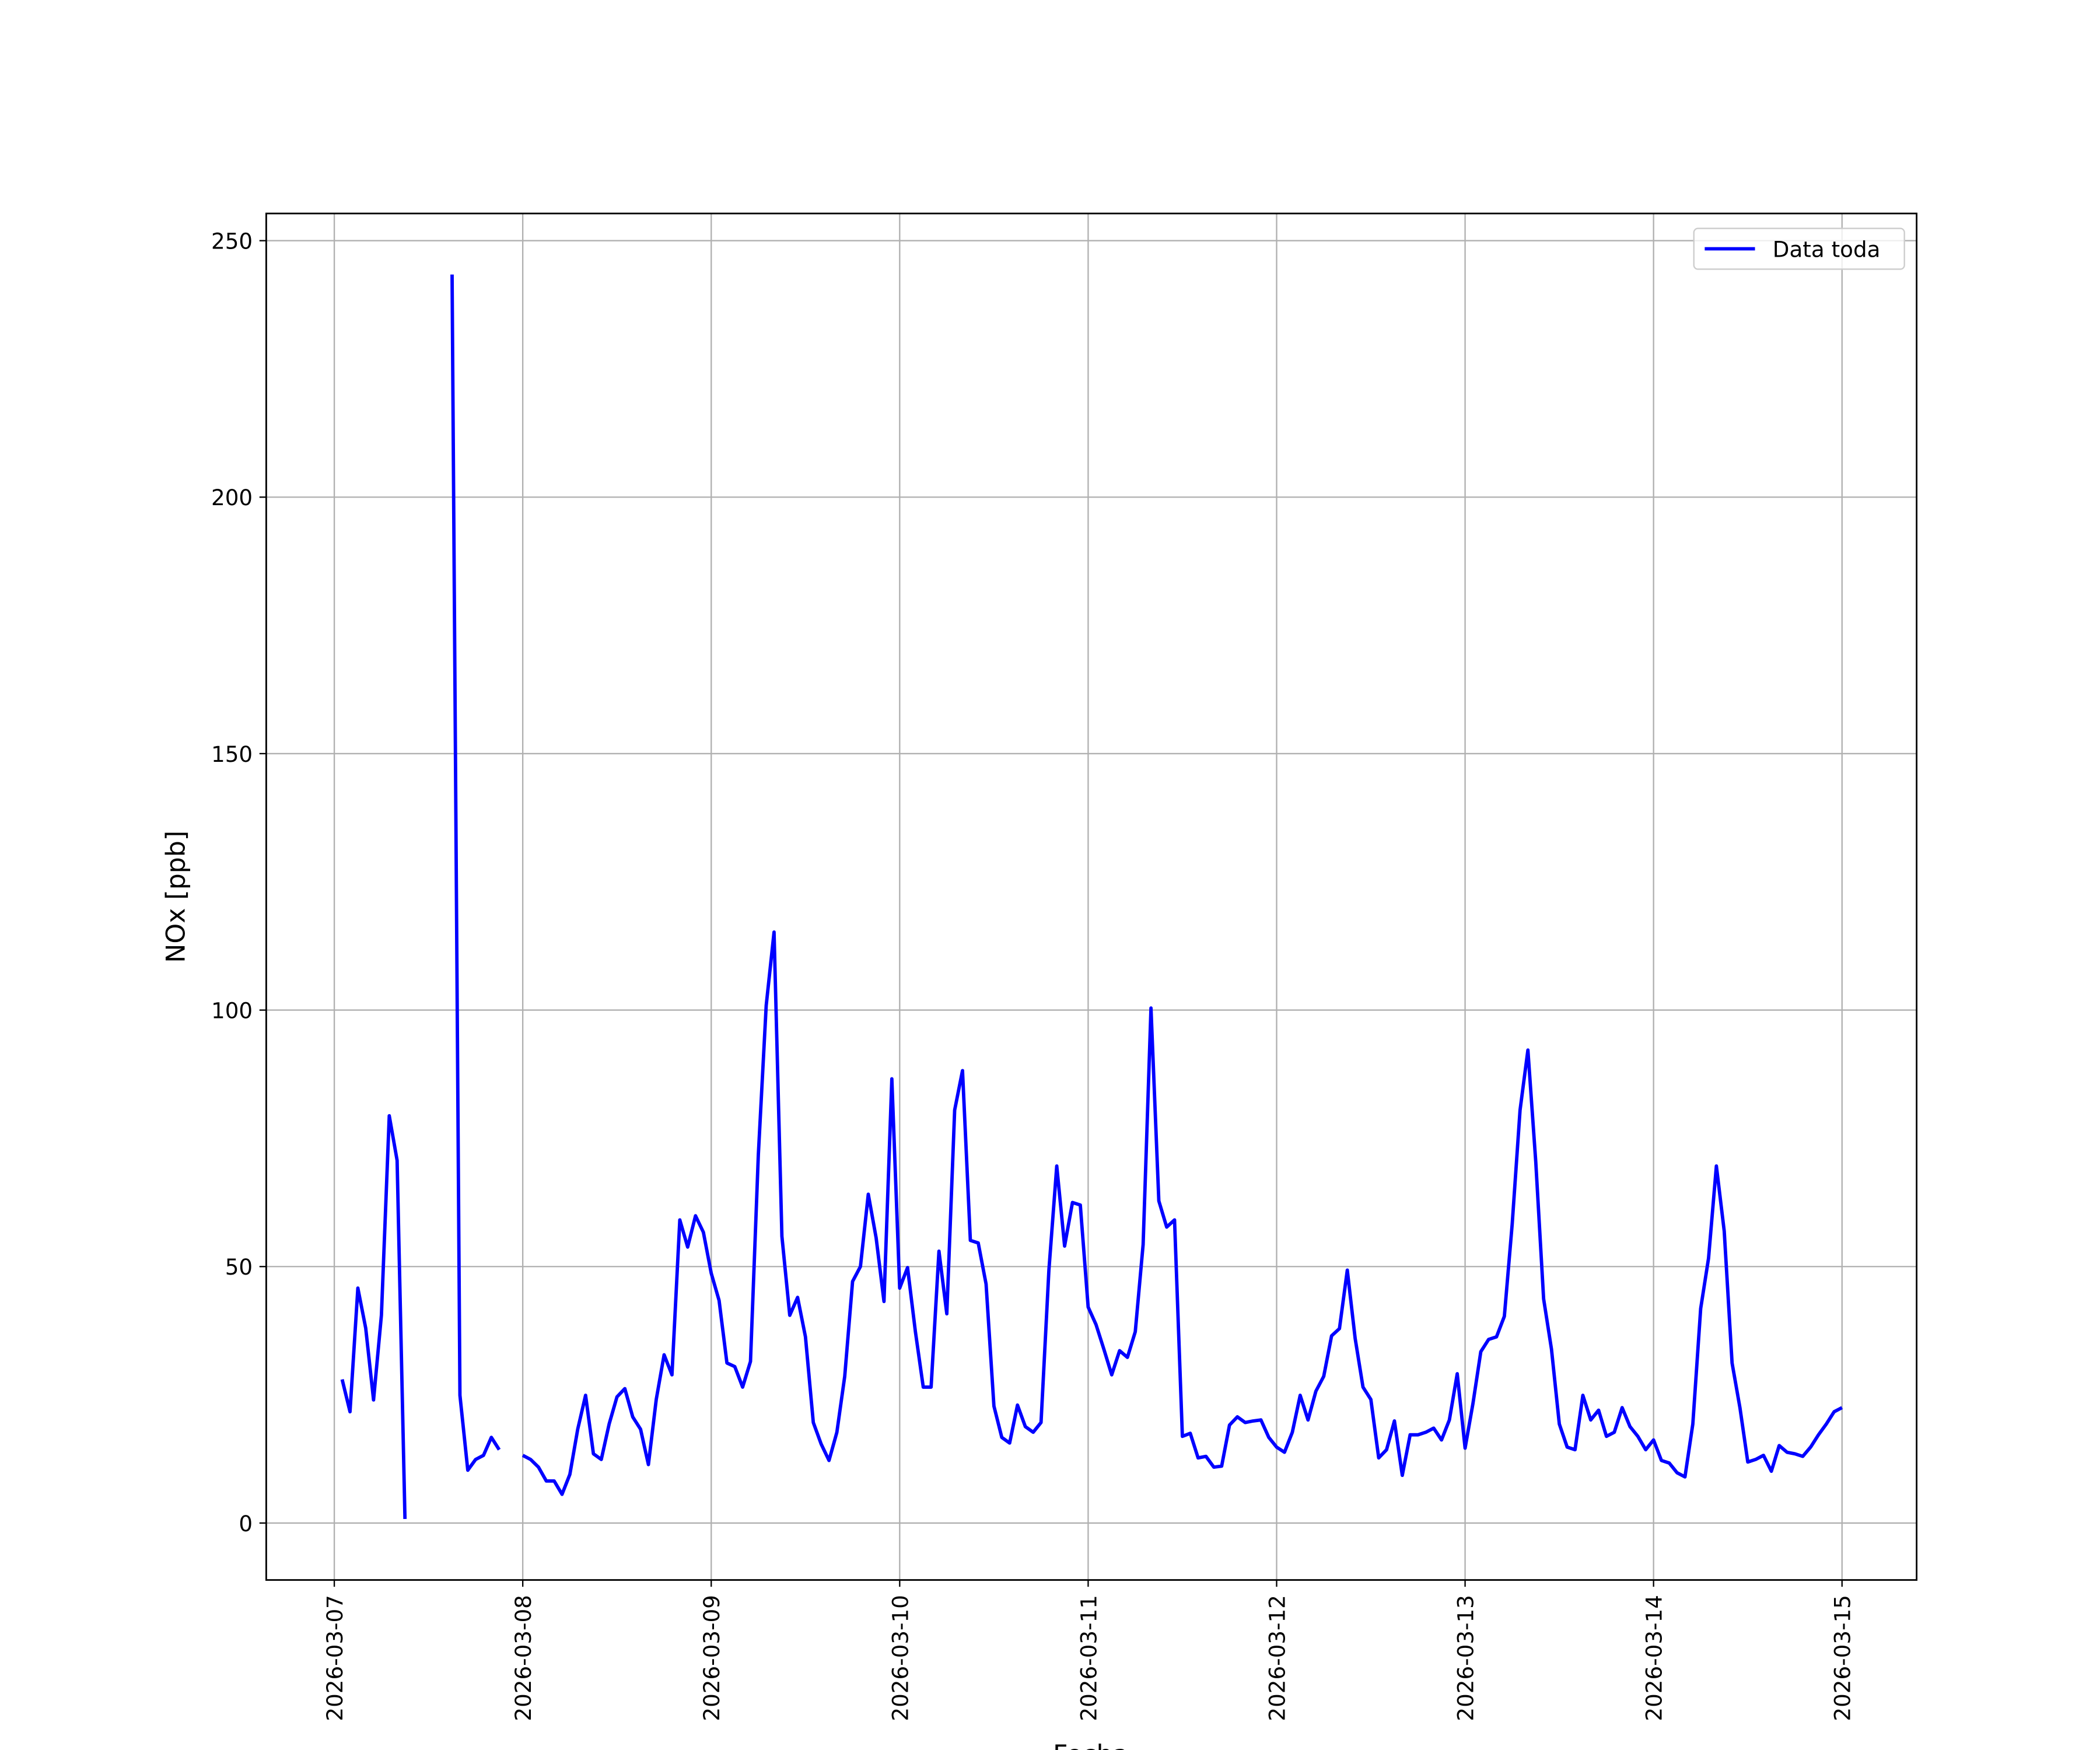 This screenshot has height=1750, width=2100. I want to click on legend: Data toda, so click(1799, 249).